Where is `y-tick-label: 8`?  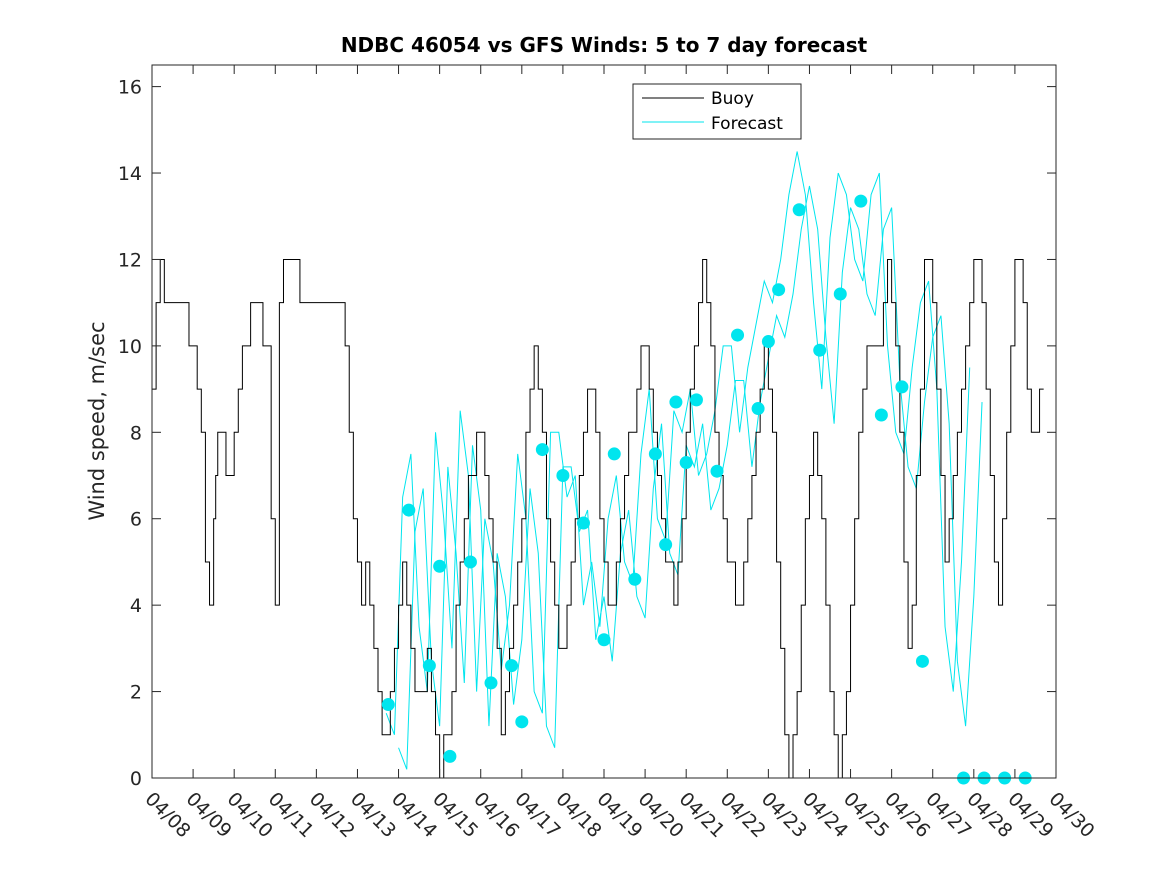
y-tick-label: 8 is located at coordinates (136, 433).